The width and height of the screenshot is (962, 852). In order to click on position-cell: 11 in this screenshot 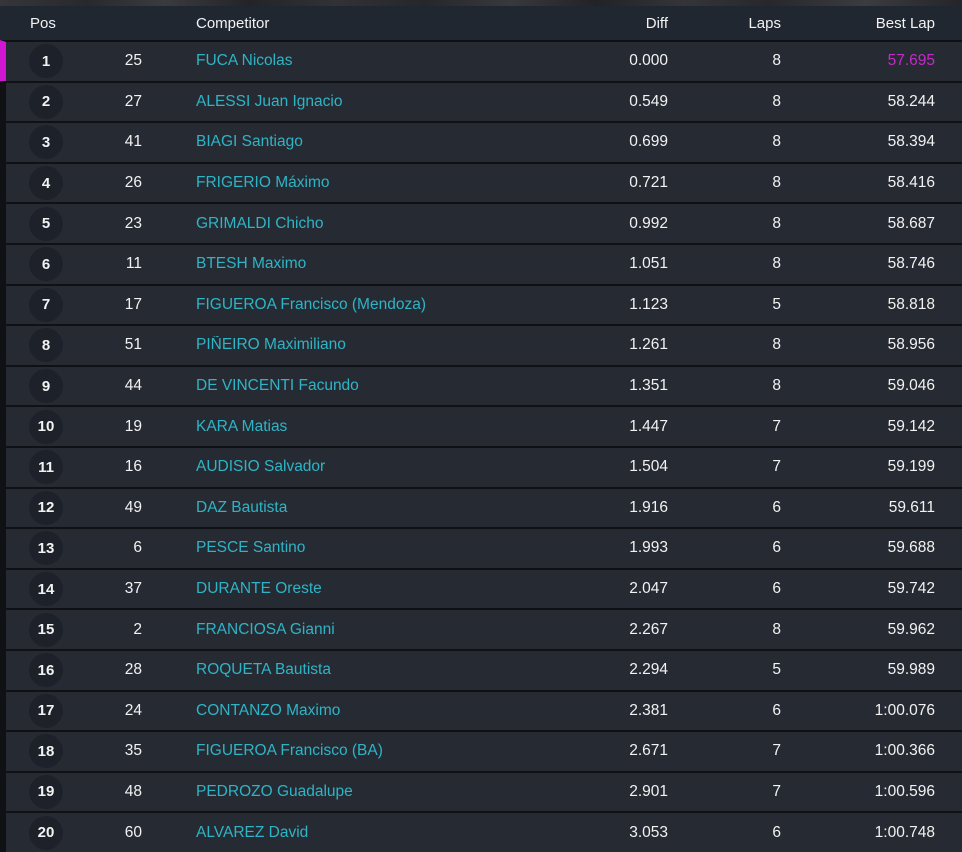, I will do `click(46, 467)`.